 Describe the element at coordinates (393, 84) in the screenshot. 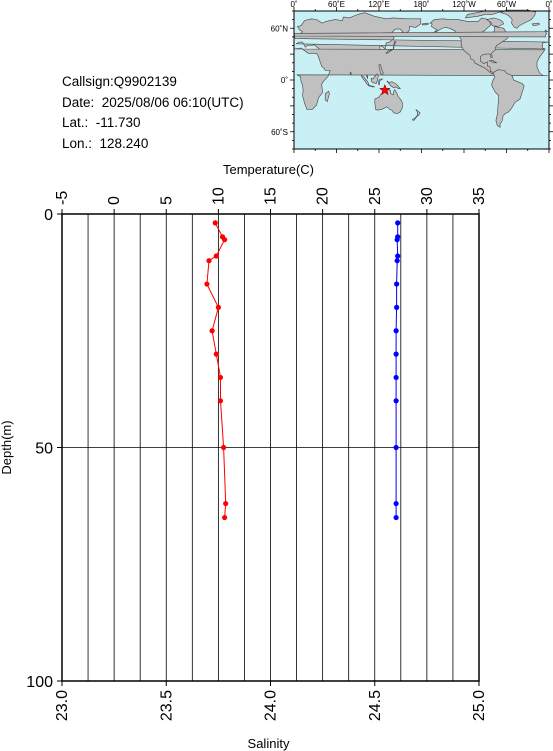

I see `new-guinea-landmass` at that location.